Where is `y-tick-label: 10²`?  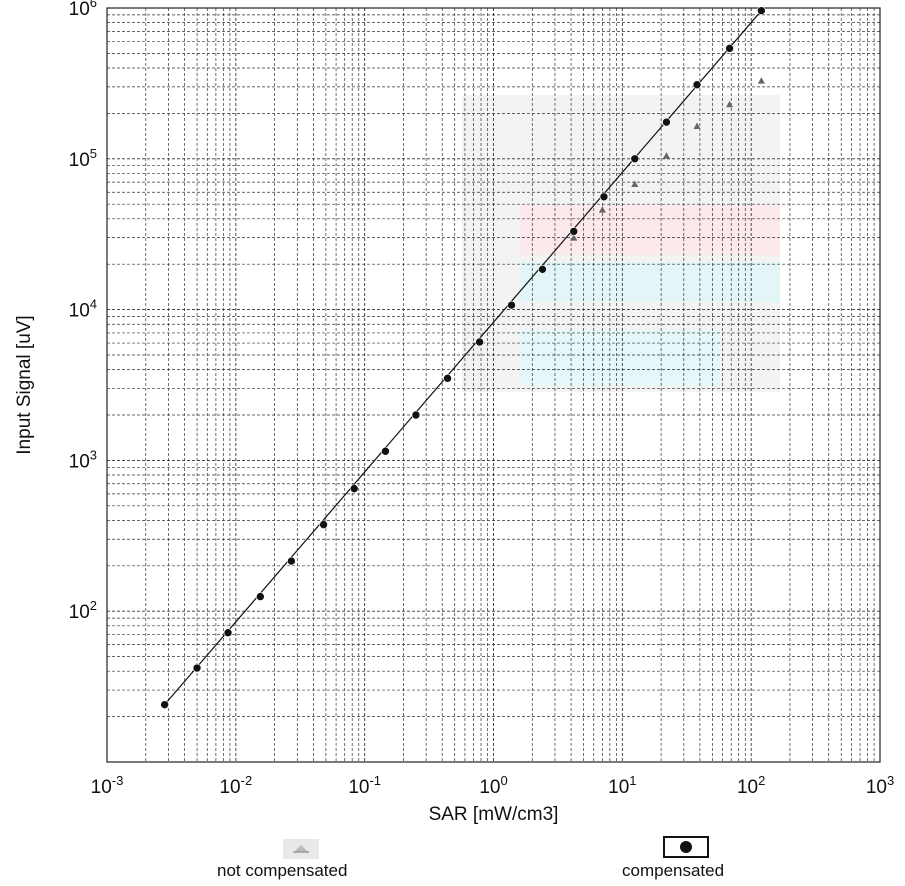
y-tick-label: 10² is located at coordinates (83, 610).